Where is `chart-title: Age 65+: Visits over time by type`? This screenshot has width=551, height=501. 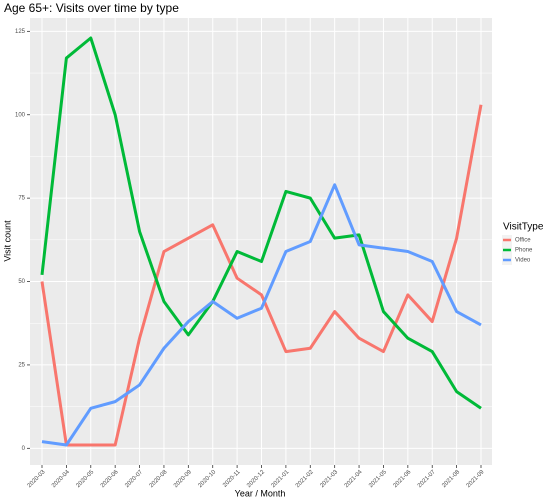 chart-title: Age 65+: Visits over time by type is located at coordinates (91, 8).